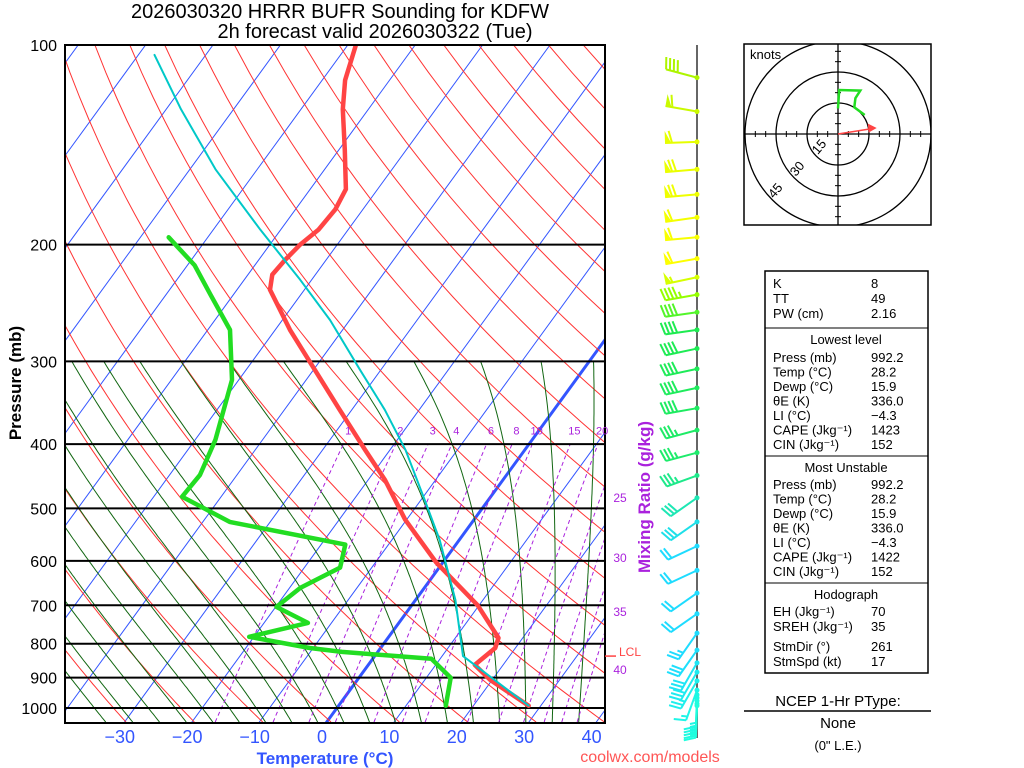 The image size is (1024, 768). Describe the element at coordinates (807, 661) in the screenshot. I see `stat-label: StmSpd (kt)` at that location.